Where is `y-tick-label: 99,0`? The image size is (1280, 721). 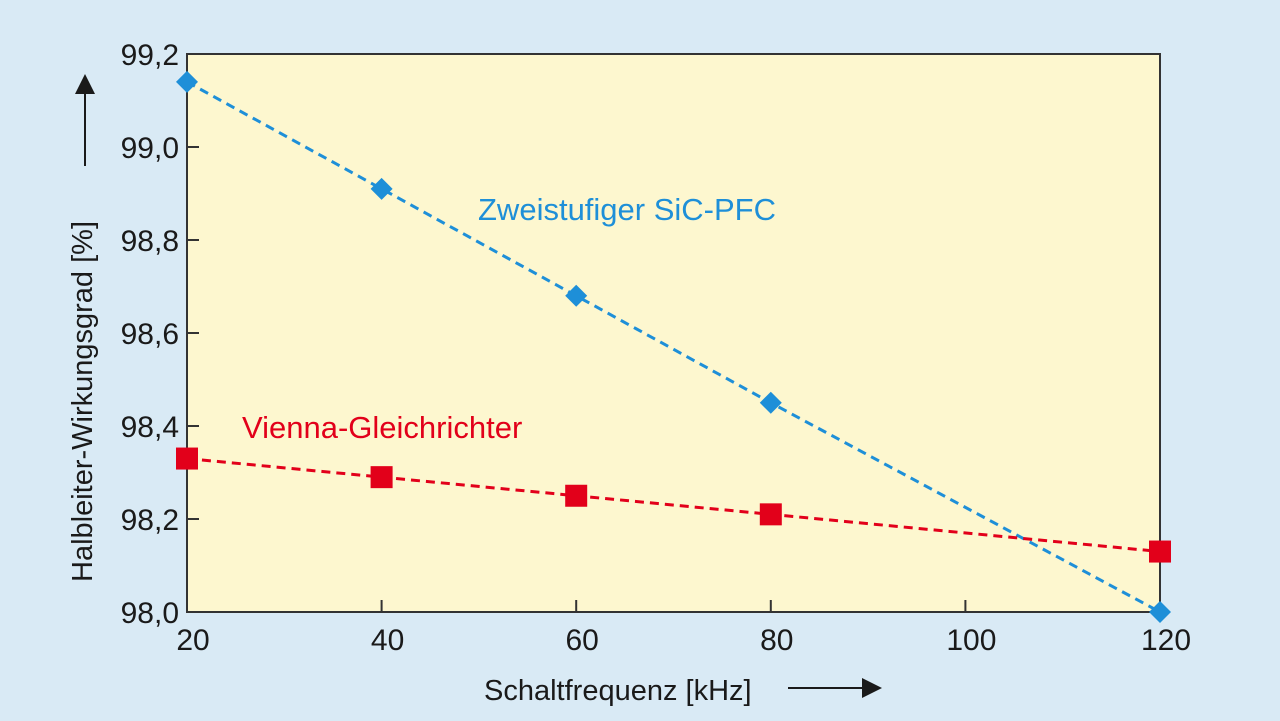
y-tick-label: 99,0 is located at coordinates (150, 148).